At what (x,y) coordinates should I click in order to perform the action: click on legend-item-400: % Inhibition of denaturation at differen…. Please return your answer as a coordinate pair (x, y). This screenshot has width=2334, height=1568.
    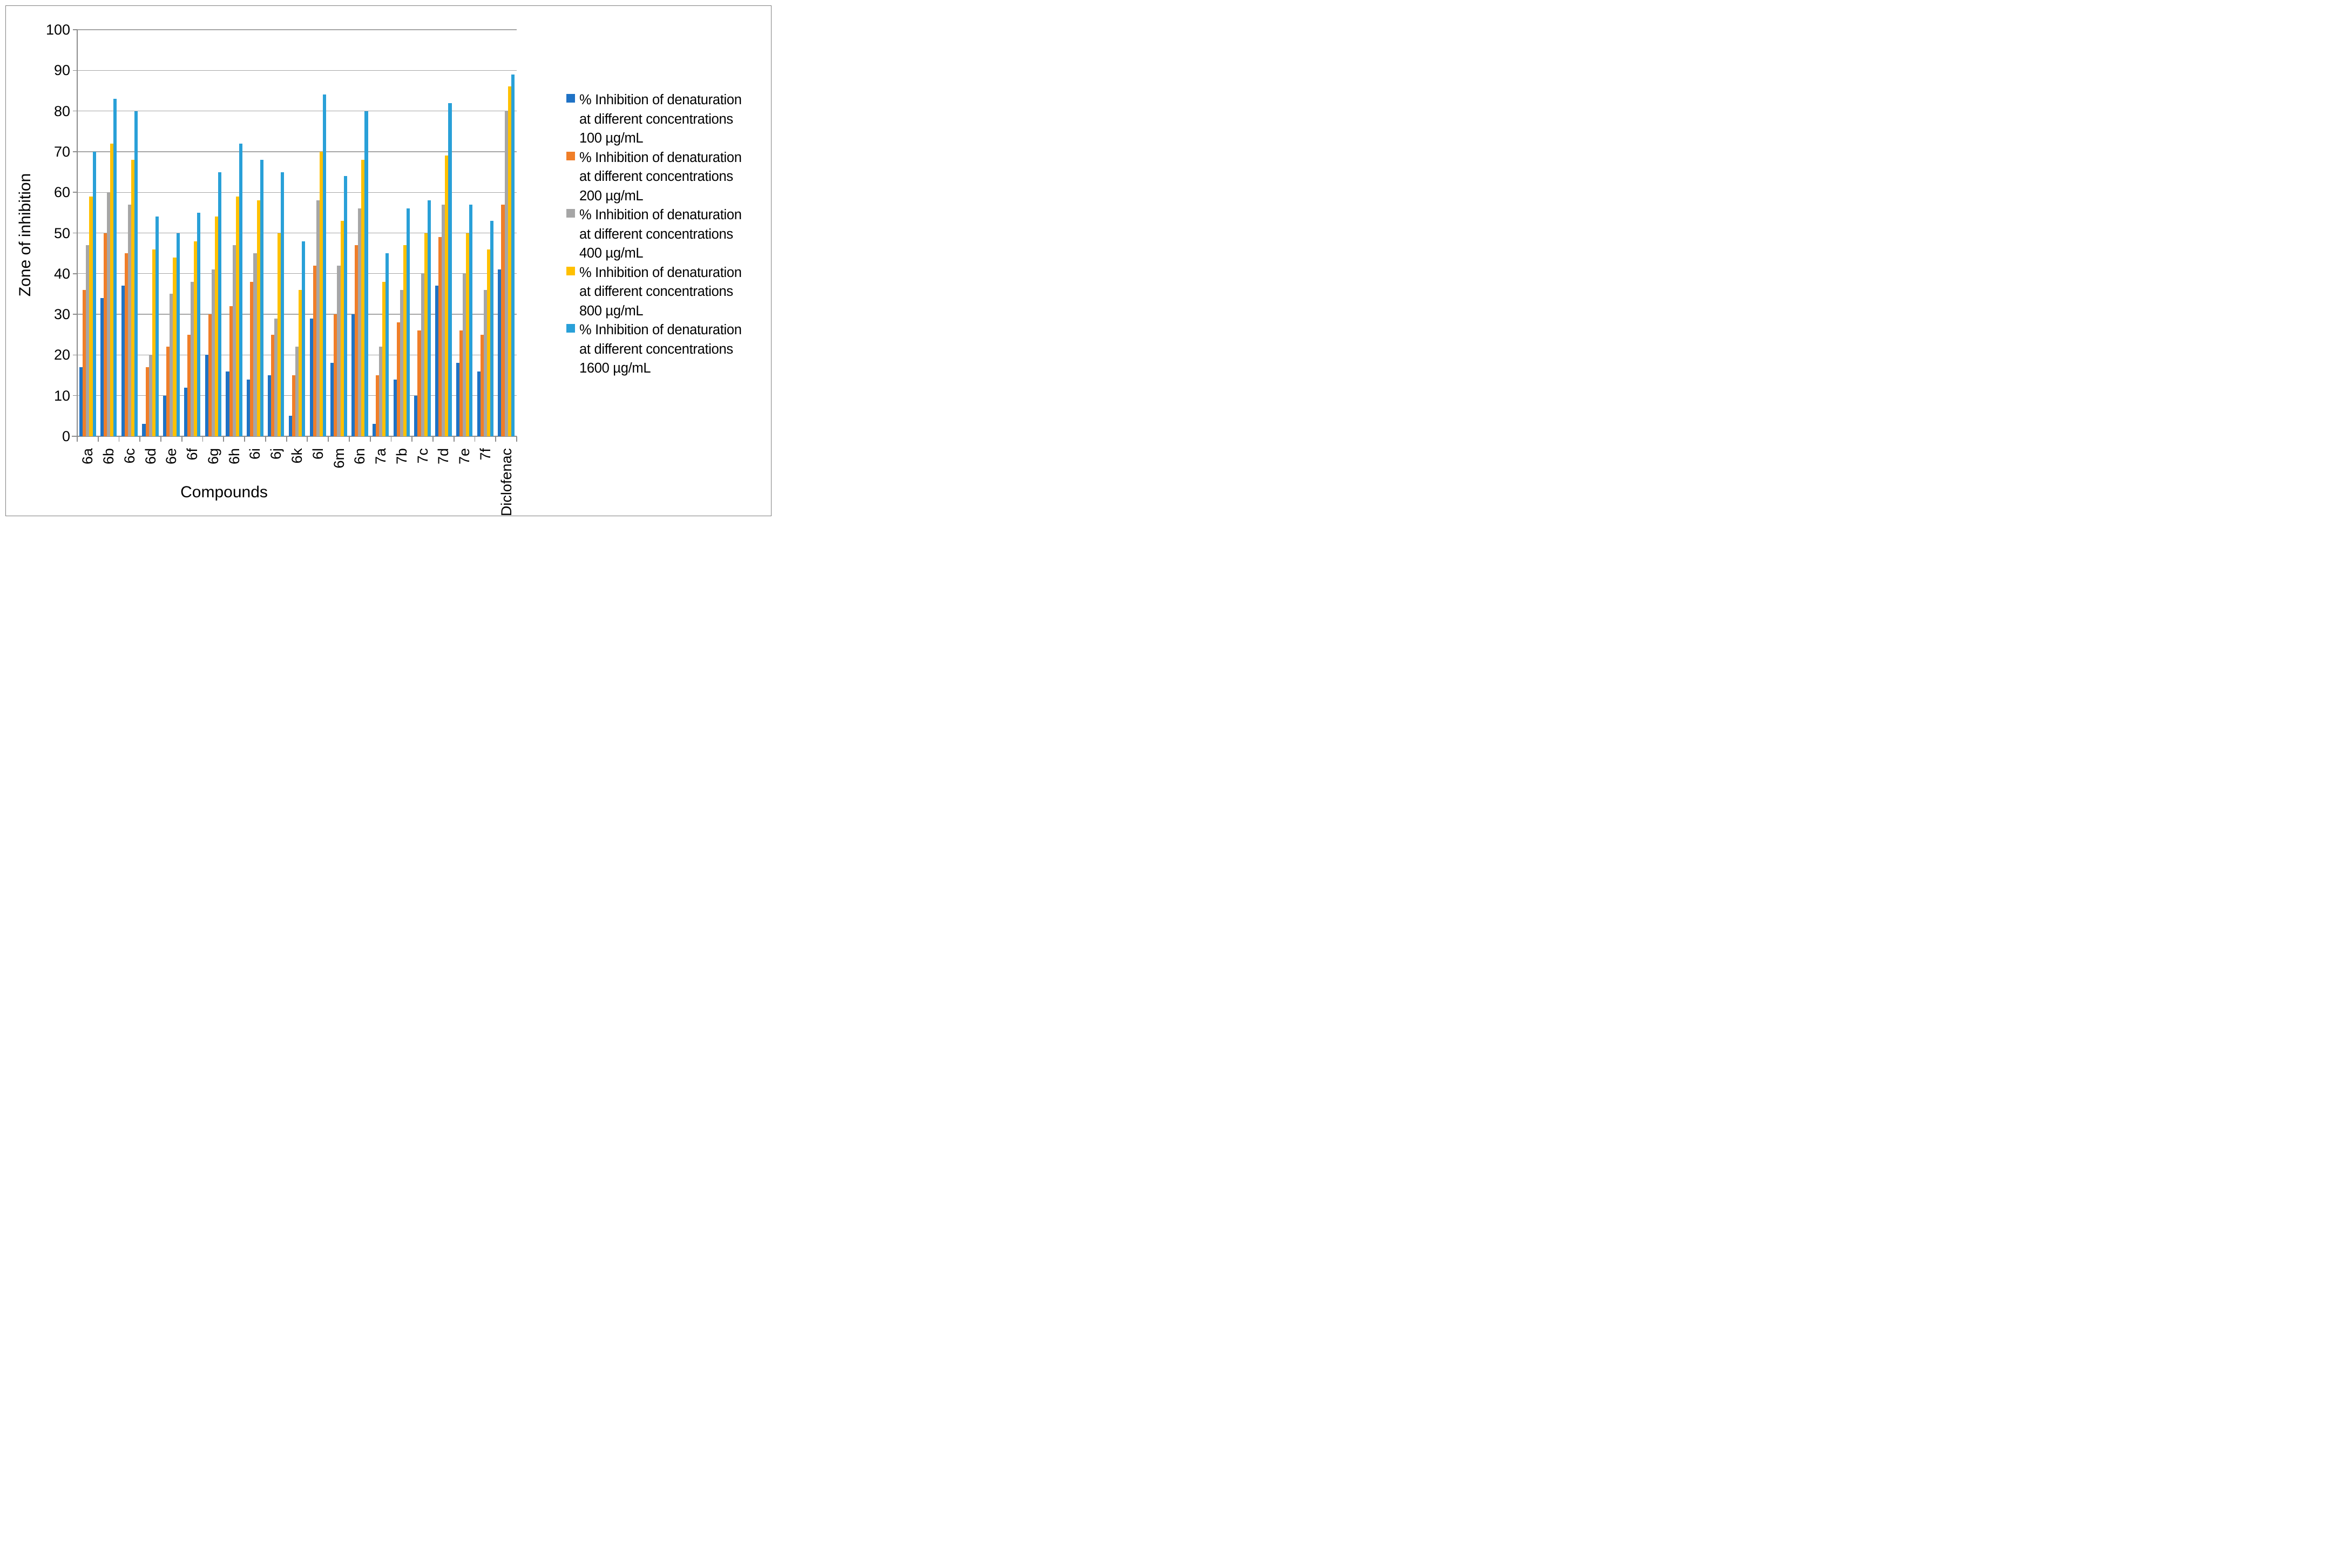
    Looking at the image, I should click on (654, 234).